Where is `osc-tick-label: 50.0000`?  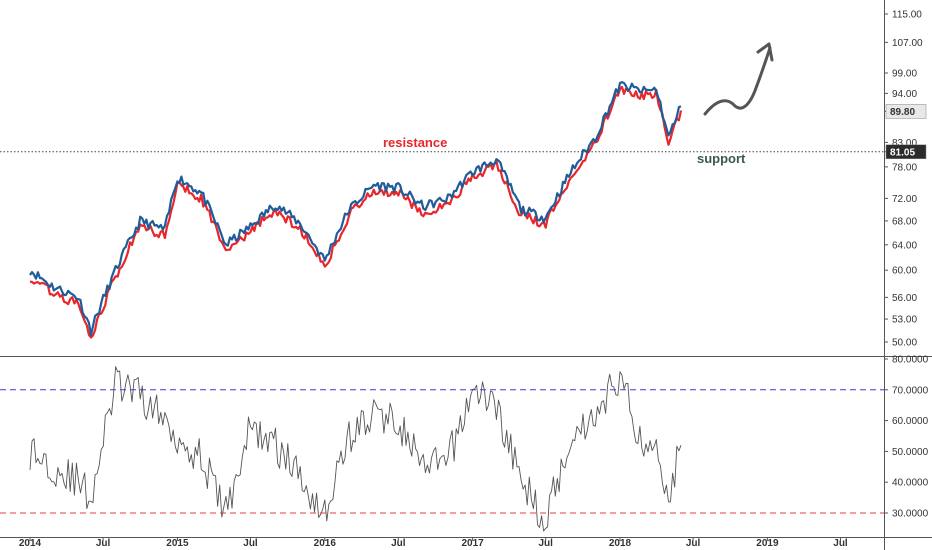
osc-tick-label: 50.0000 is located at coordinates (910, 452).